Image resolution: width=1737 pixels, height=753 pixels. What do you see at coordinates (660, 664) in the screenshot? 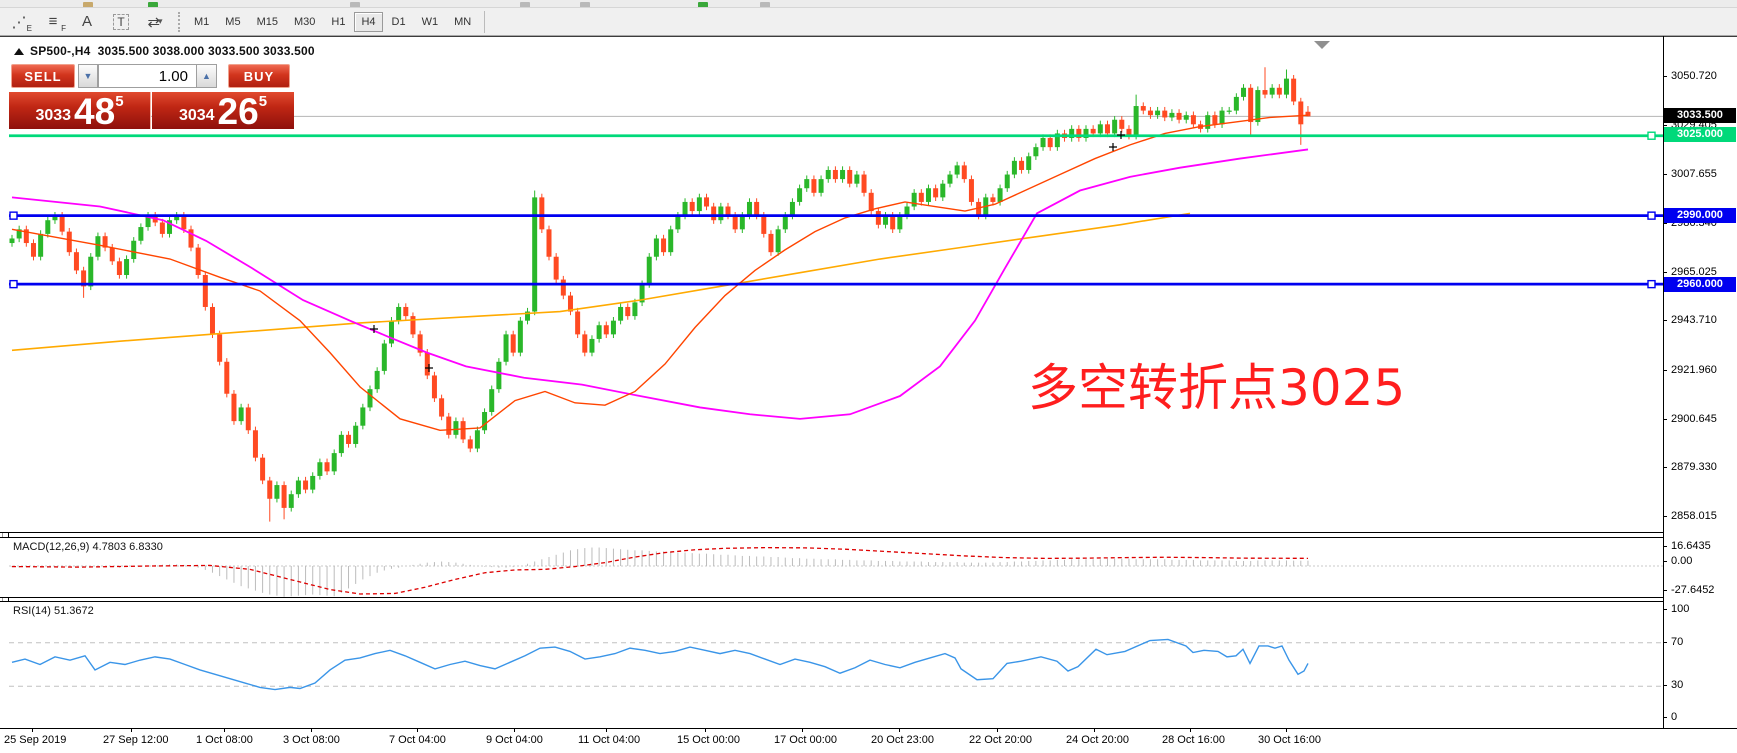
I see `rsi-line` at bounding box center [660, 664].